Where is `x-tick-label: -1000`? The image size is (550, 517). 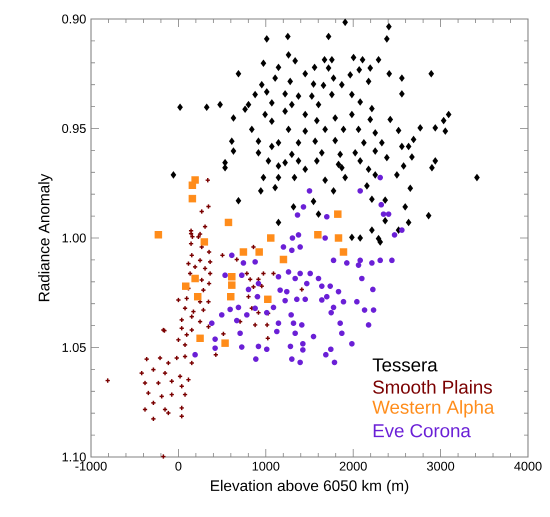 x-tick-label: -1000 is located at coordinates (91, 466).